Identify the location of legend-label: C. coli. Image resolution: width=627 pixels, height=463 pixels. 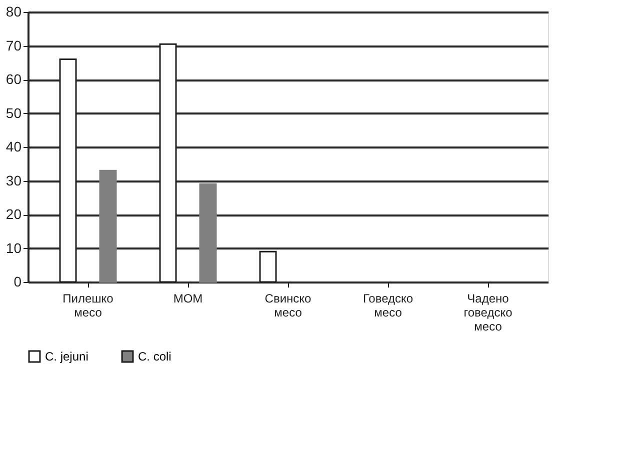
(155, 357).